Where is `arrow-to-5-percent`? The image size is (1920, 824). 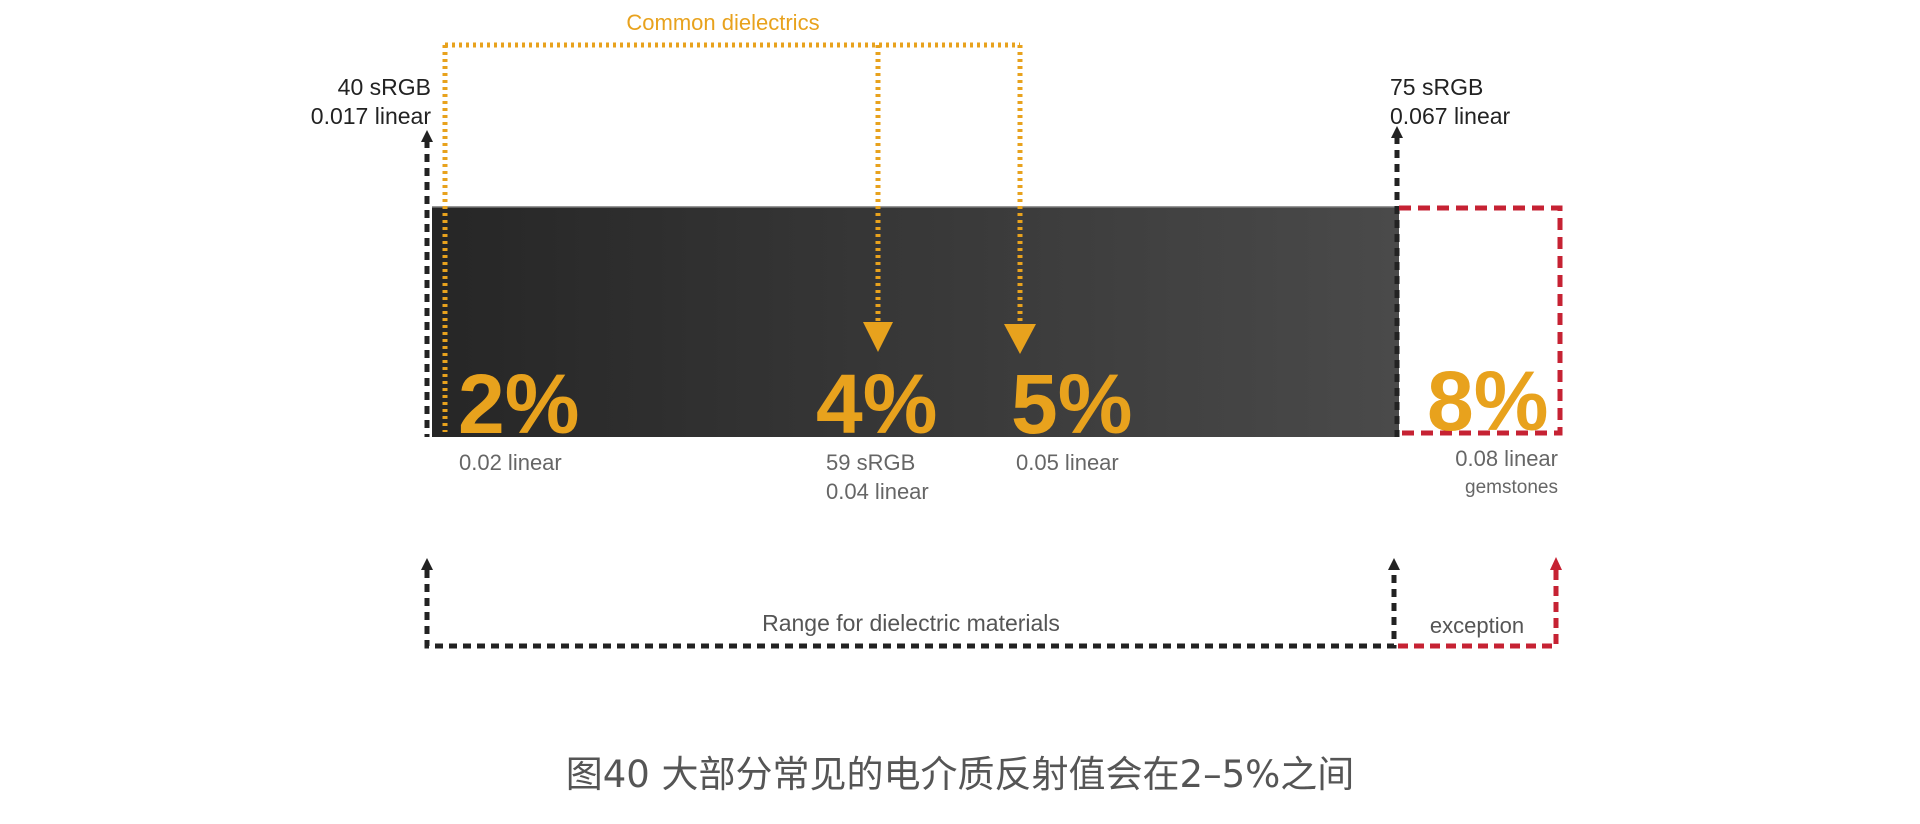
arrow-to-5-percent is located at coordinates (1020, 339).